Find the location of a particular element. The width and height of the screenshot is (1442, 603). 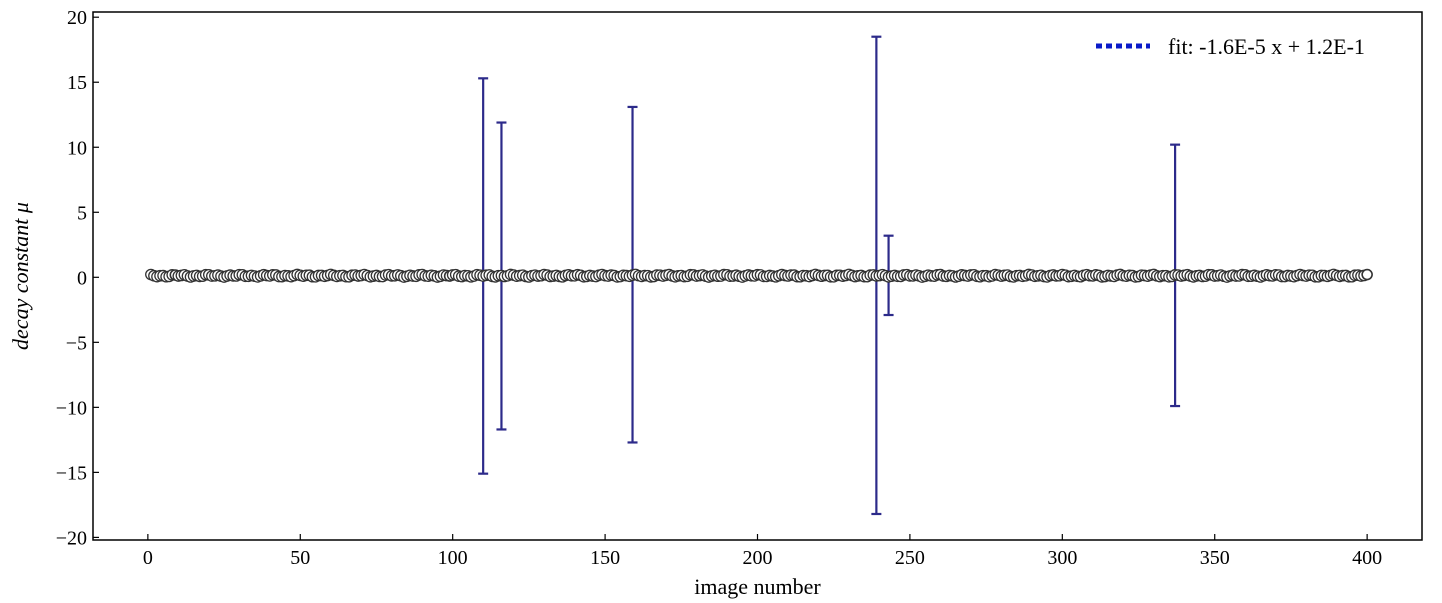

y-tick-label: 15 is located at coordinates (77, 83).